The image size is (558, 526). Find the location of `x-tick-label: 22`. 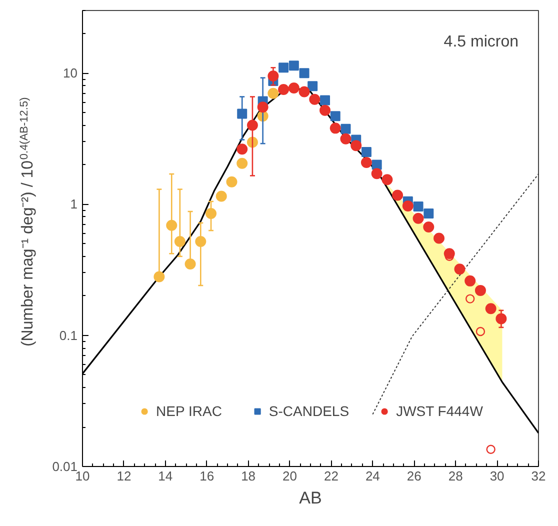

x-tick-label: 22 is located at coordinates (331, 476).